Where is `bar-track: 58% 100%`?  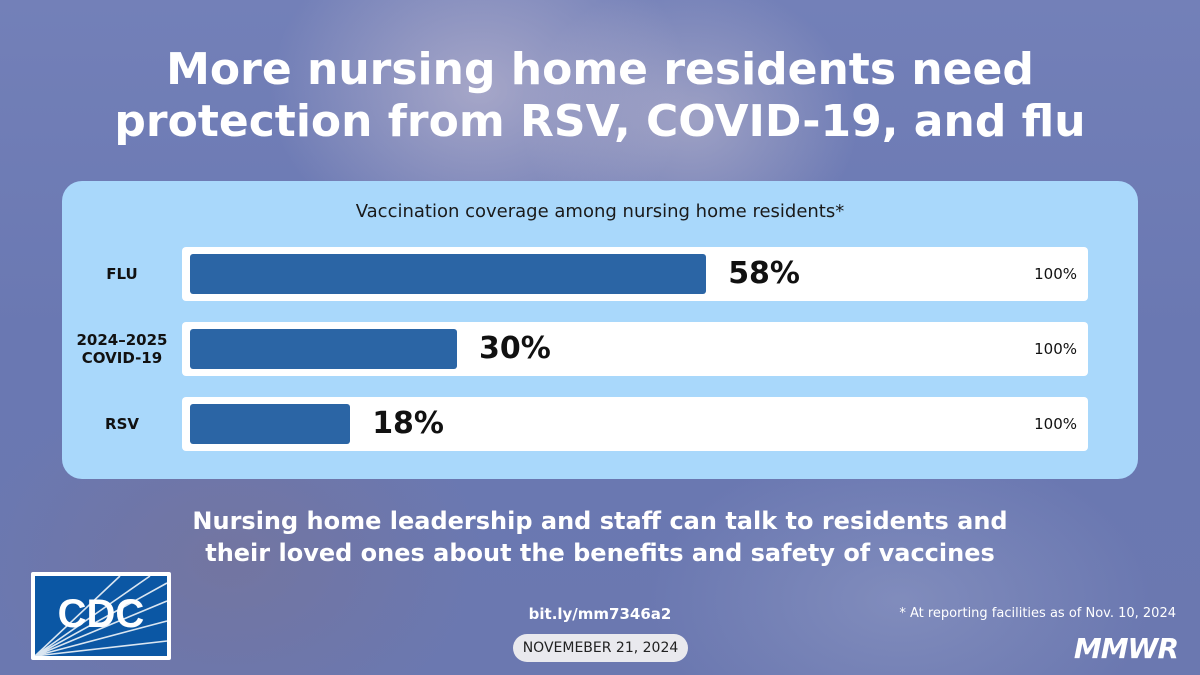 bar-track: 58% 100% is located at coordinates (635, 274).